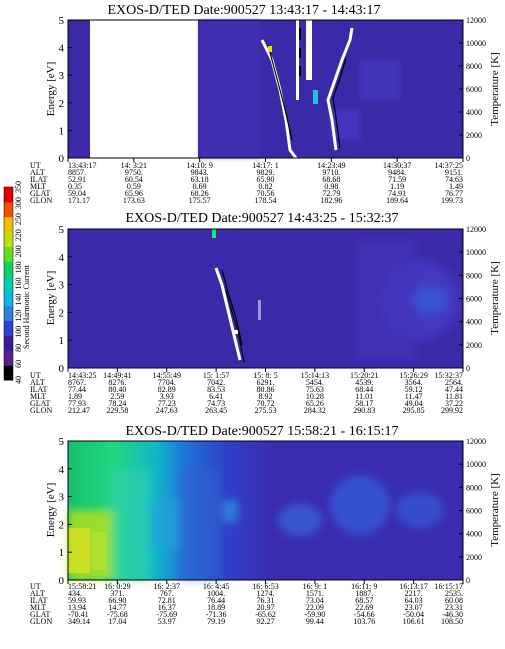 The image size is (505, 649). I want to click on table-cell: 18.89, so click(216, 607).